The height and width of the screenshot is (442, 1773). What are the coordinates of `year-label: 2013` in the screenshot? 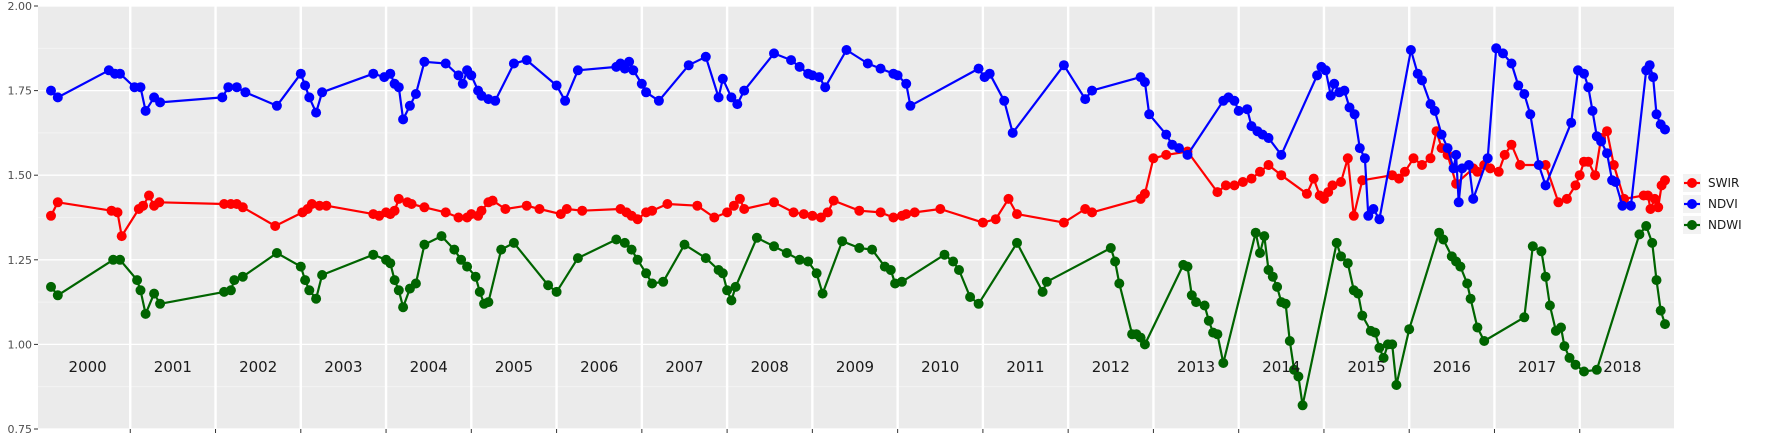 It's located at (1196, 367).